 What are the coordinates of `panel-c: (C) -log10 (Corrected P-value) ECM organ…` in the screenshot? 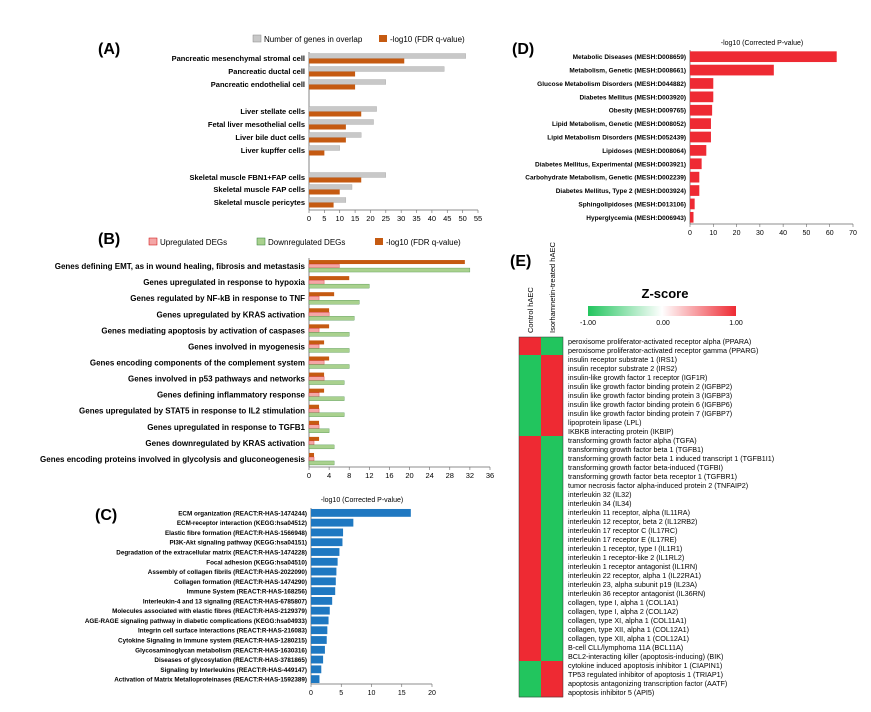 It's located at (260, 597).